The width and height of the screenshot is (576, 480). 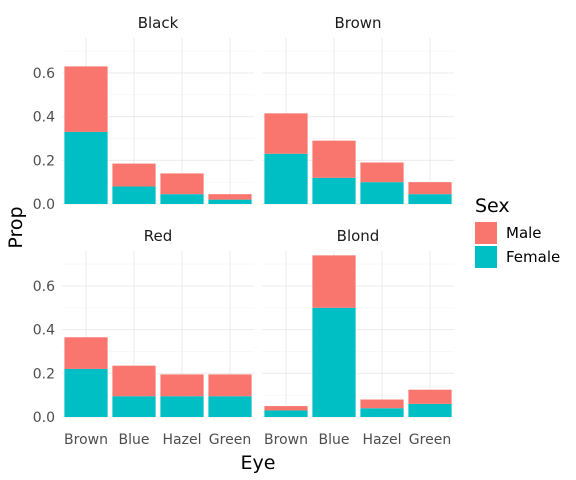 What do you see at coordinates (382, 193) in the screenshot?
I see `bar-brown-hazel-female` at bounding box center [382, 193].